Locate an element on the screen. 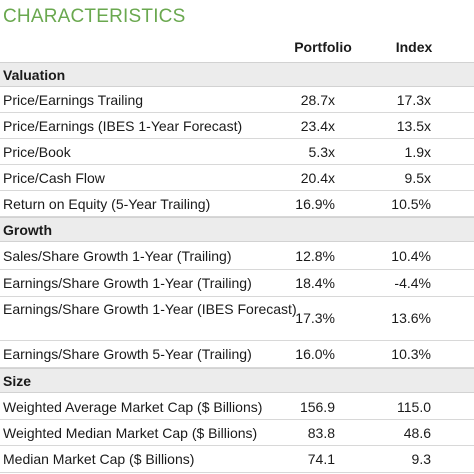 The image size is (474, 474). index-value: 115.0 is located at coordinates (414, 407).